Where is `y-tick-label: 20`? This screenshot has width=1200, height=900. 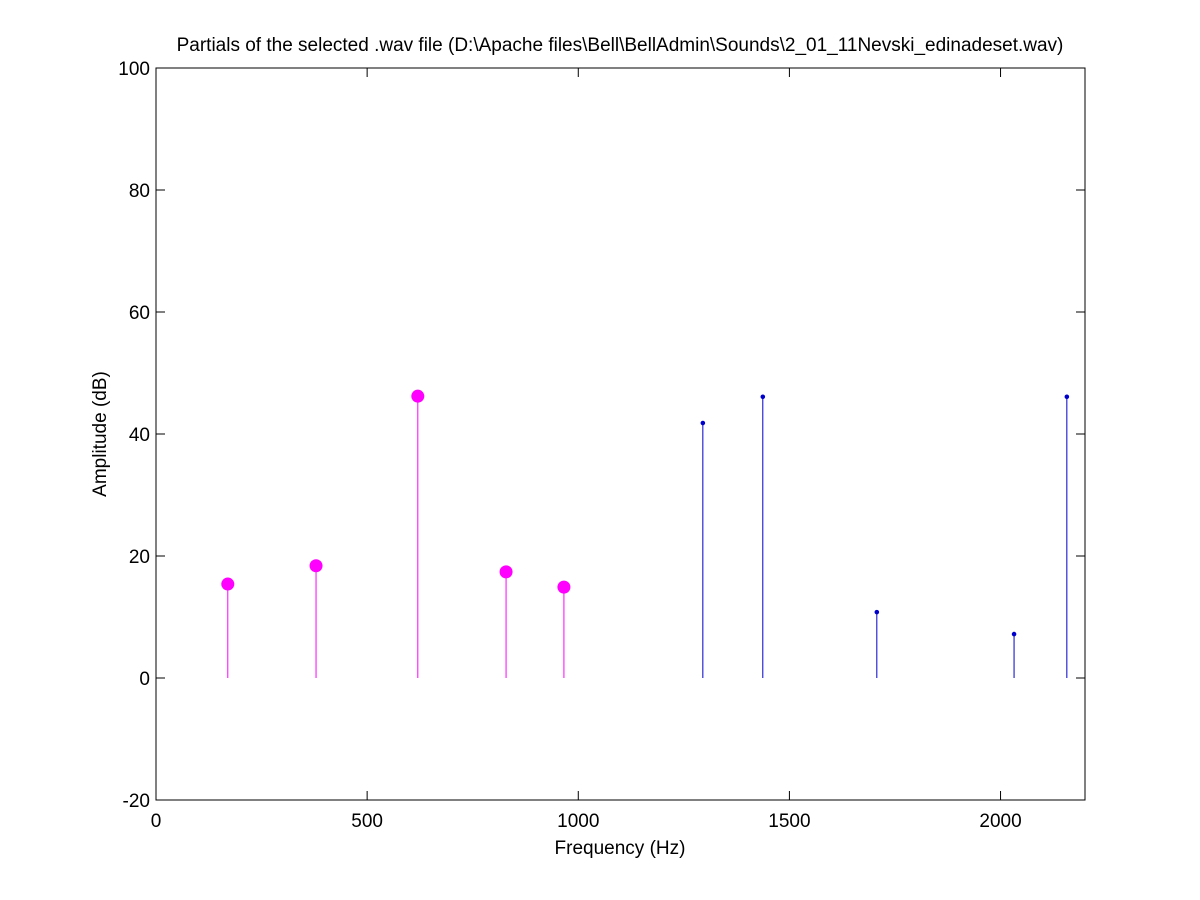
y-tick-label: 20 is located at coordinates (139, 557).